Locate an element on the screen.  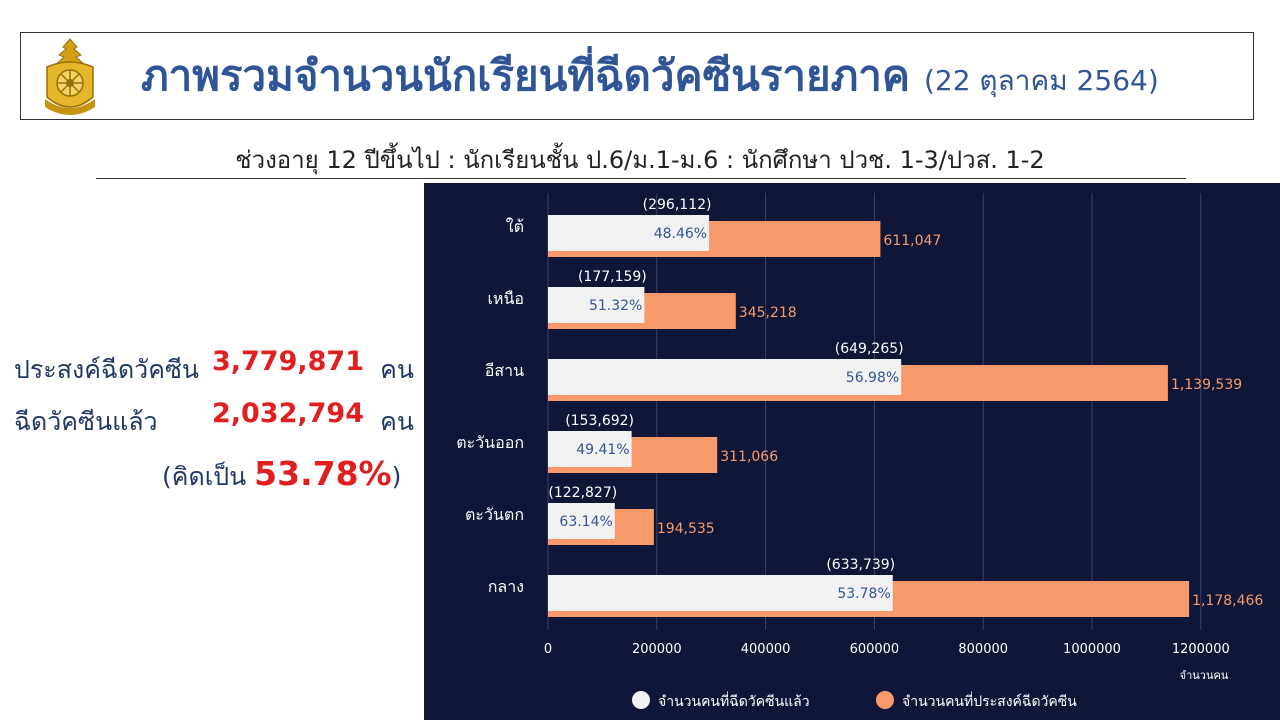
vaccinated-value-label: (153,692) is located at coordinates (599, 421).